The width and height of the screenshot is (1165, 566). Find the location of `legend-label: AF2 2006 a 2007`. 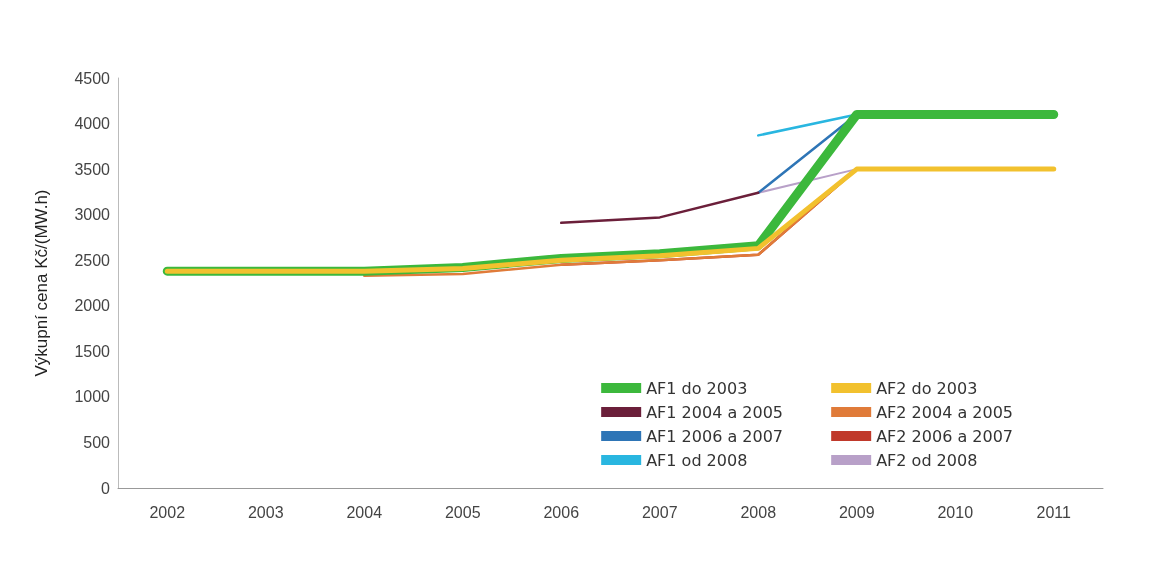

legend-label: AF2 2006 a 2007 is located at coordinates (944, 436).